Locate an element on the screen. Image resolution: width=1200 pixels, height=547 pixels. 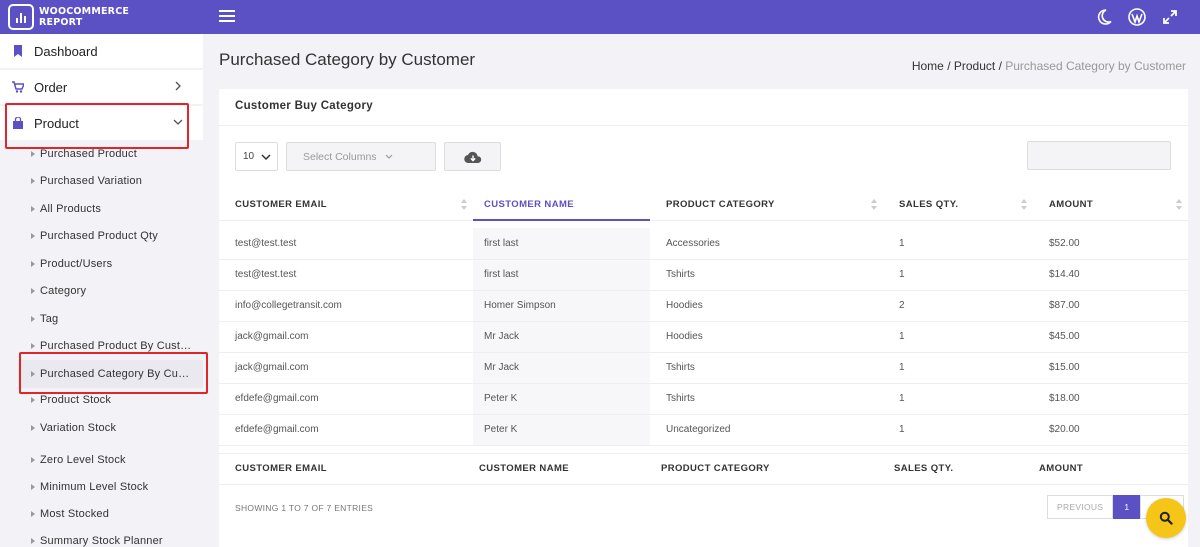
cart-icon is located at coordinates (18, 87).